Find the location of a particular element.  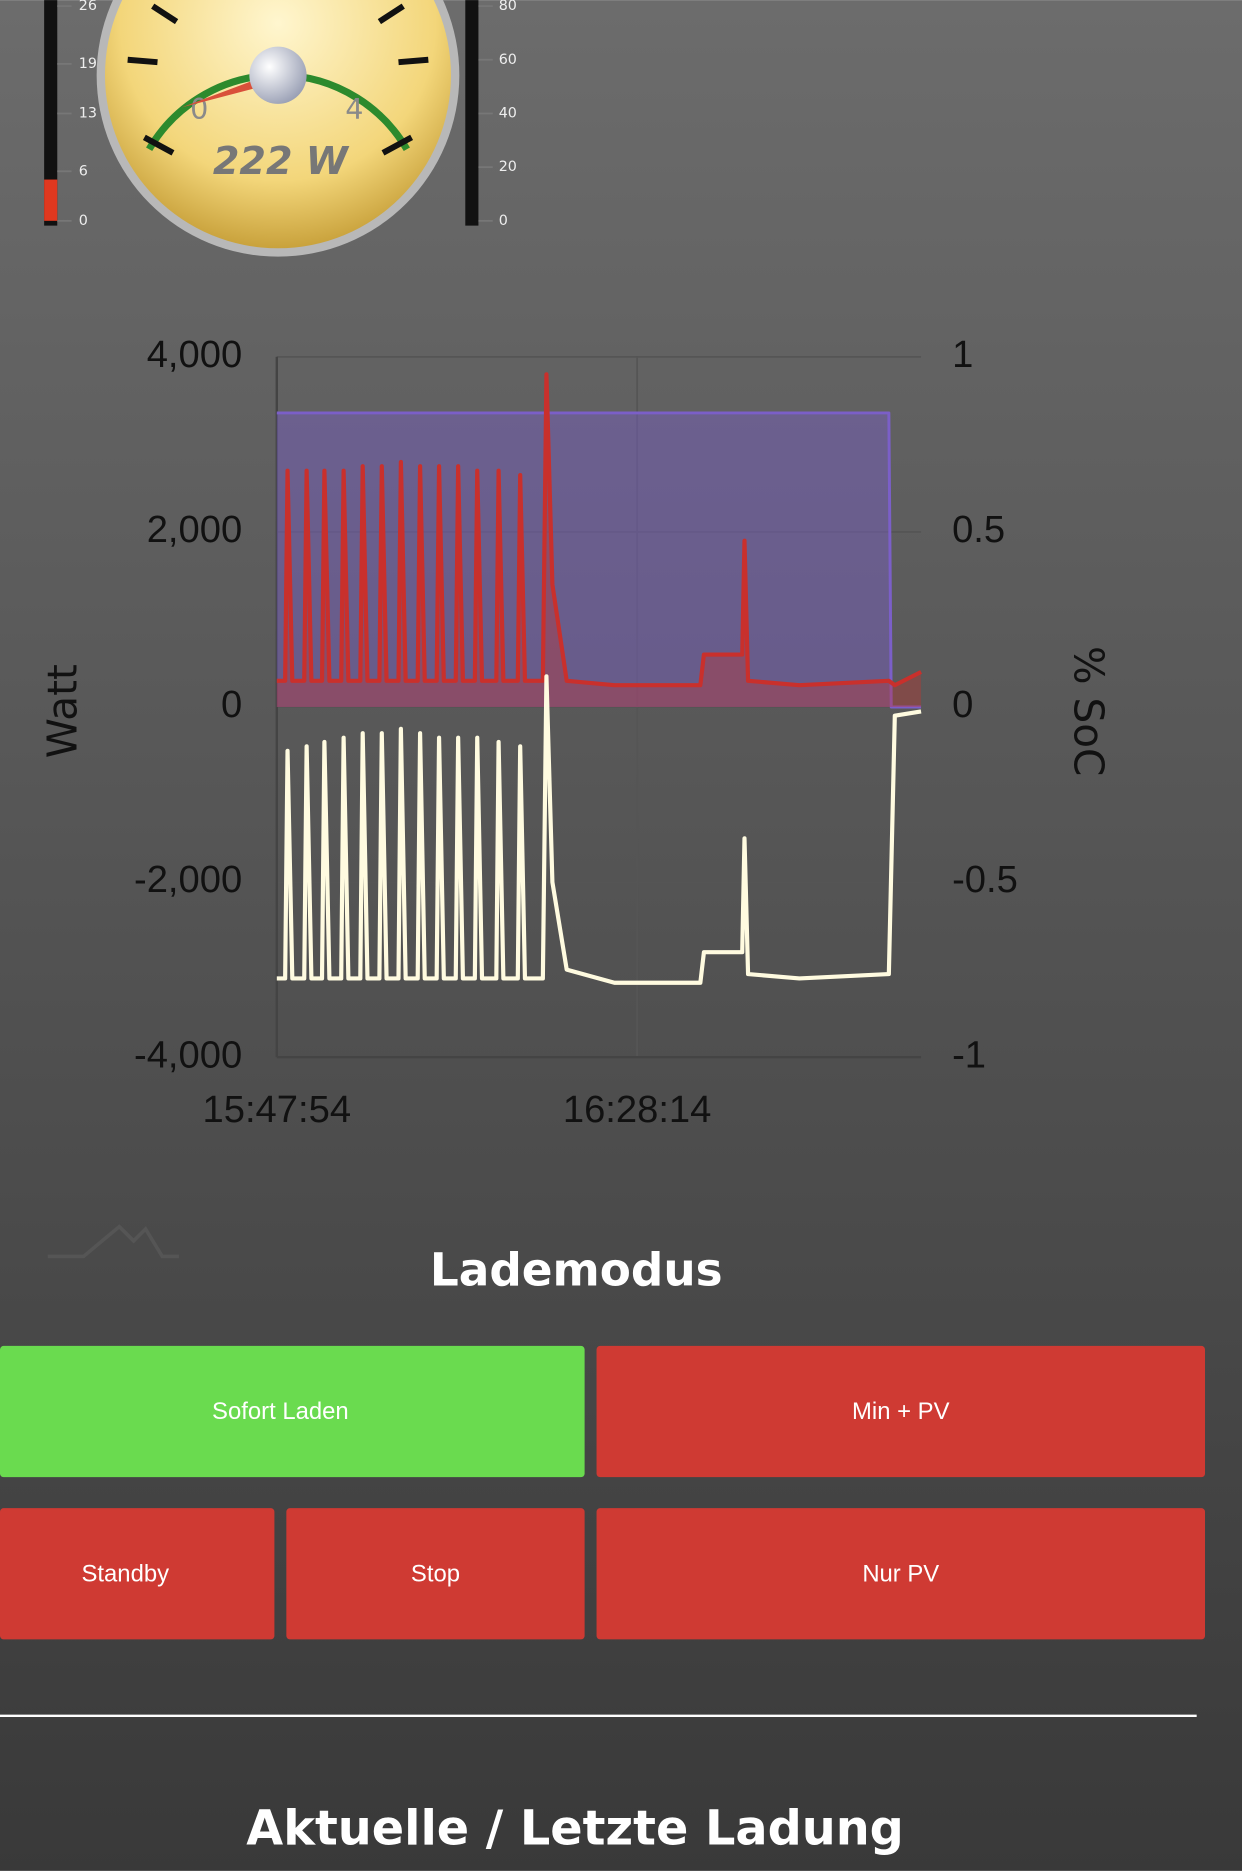

button-label: Min + PV is located at coordinates (901, 1411).